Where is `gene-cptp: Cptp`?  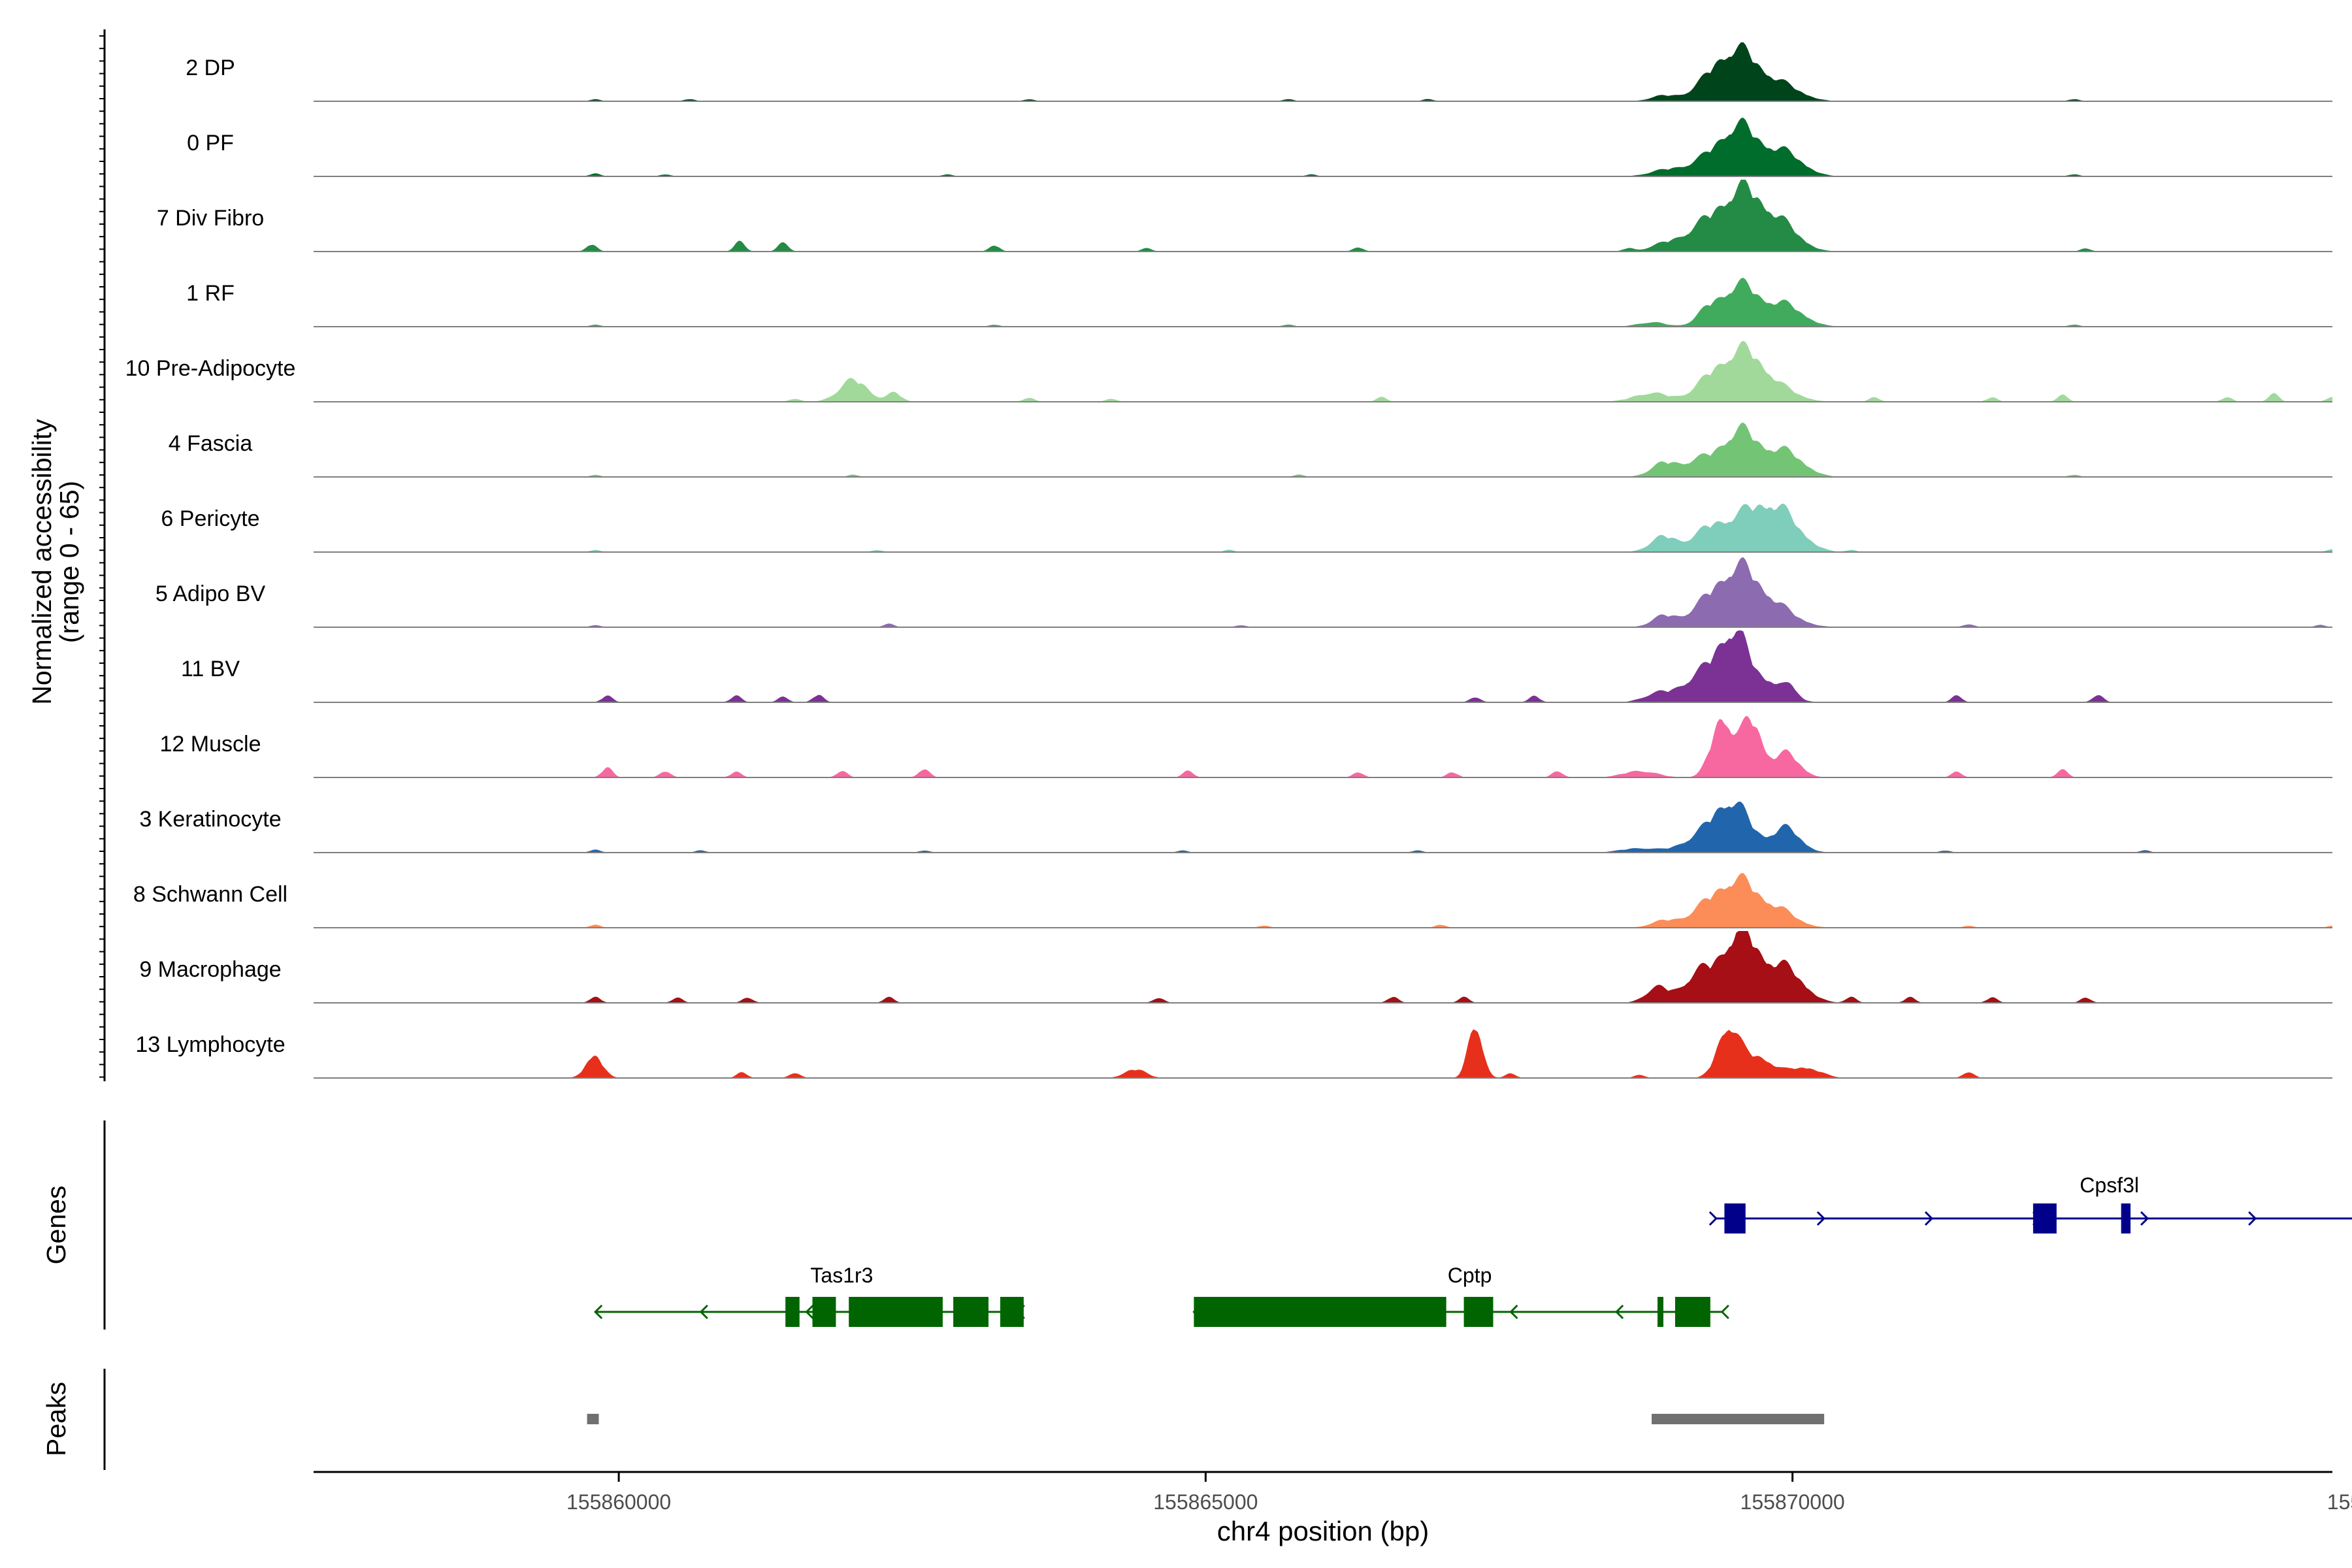 gene-cptp: Cptp is located at coordinates (1460, 1295).